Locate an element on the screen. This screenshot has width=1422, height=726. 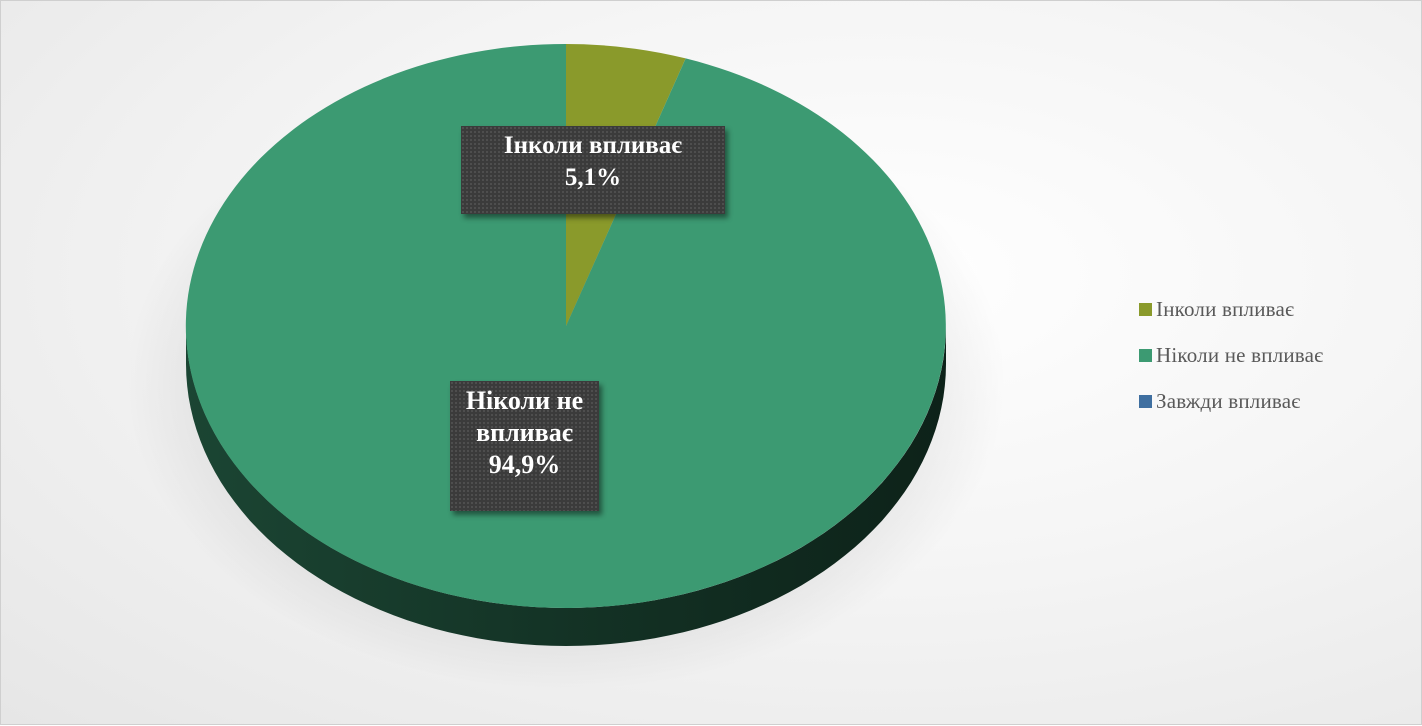
legend-item-nikoly: Ніколи не впливає is located at coordinates (1231, 355).